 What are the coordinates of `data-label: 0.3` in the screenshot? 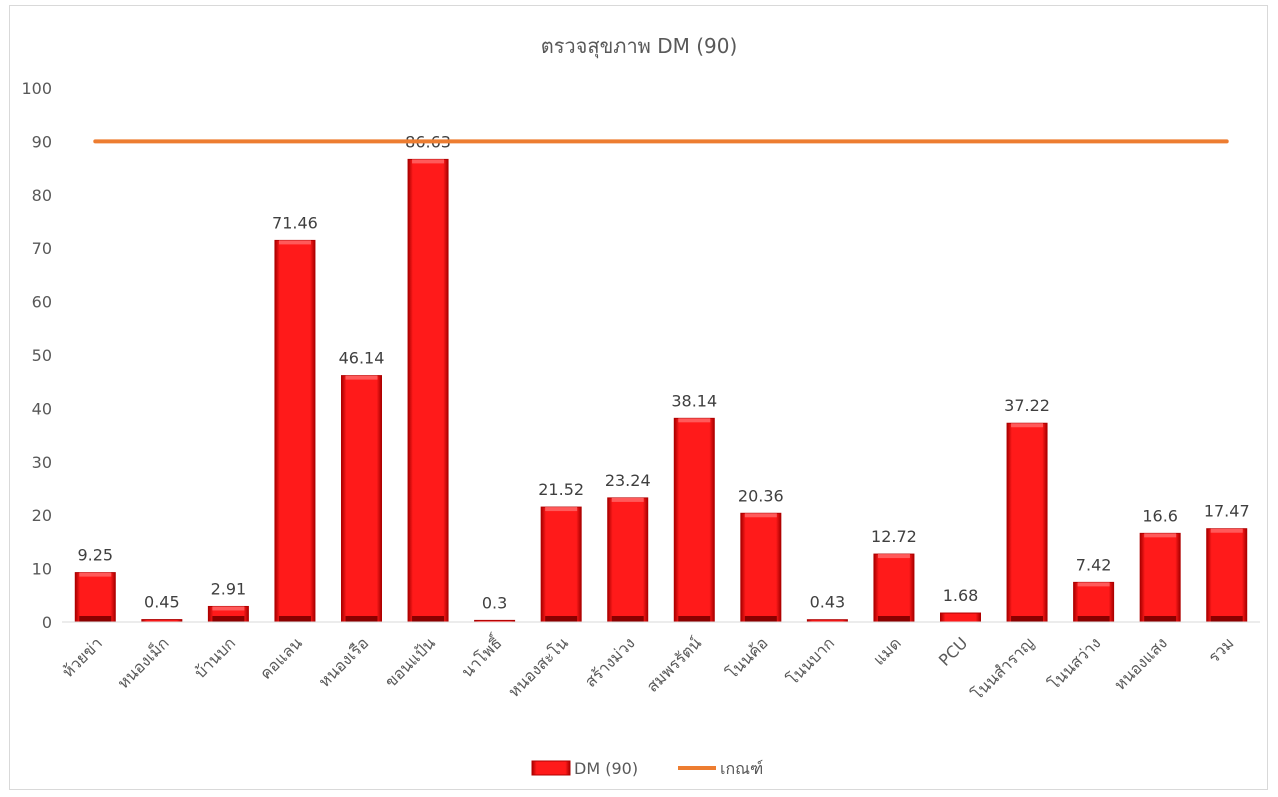 It's located at (494, 602).